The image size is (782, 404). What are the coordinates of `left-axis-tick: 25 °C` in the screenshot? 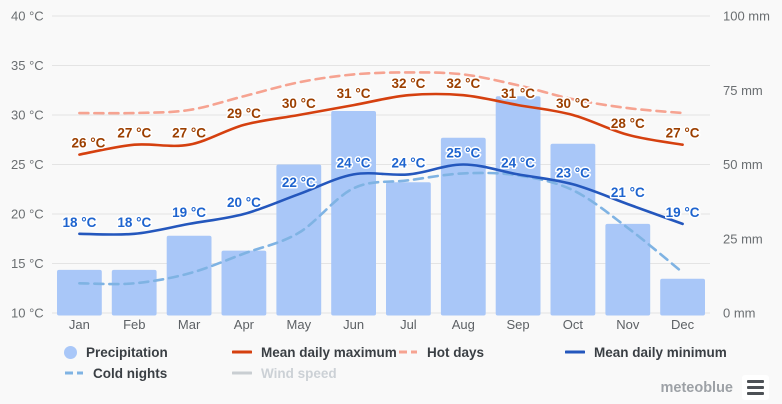 It's located at (27, 164).